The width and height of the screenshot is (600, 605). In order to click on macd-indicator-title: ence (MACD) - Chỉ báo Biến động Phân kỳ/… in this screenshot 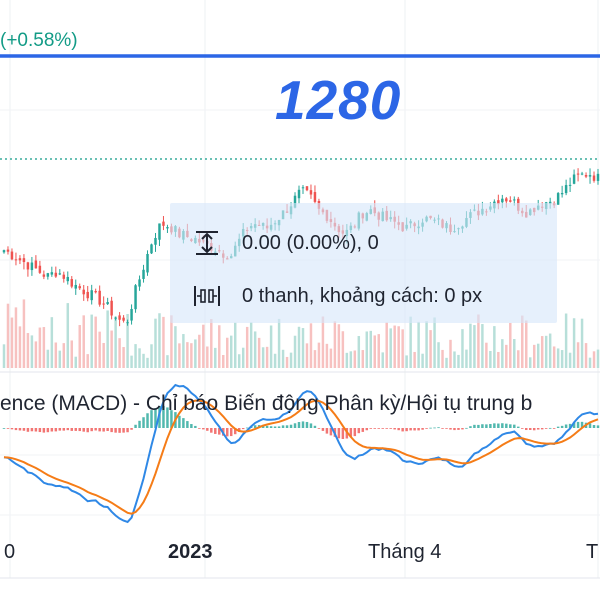, I will do `click(266, 403)`.